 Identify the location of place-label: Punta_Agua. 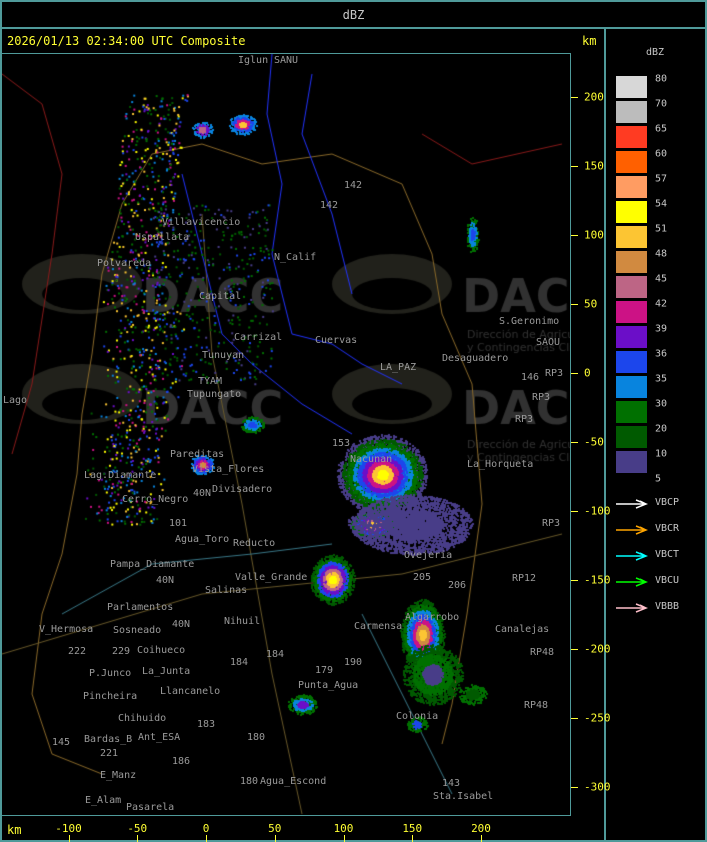
(328, 686).